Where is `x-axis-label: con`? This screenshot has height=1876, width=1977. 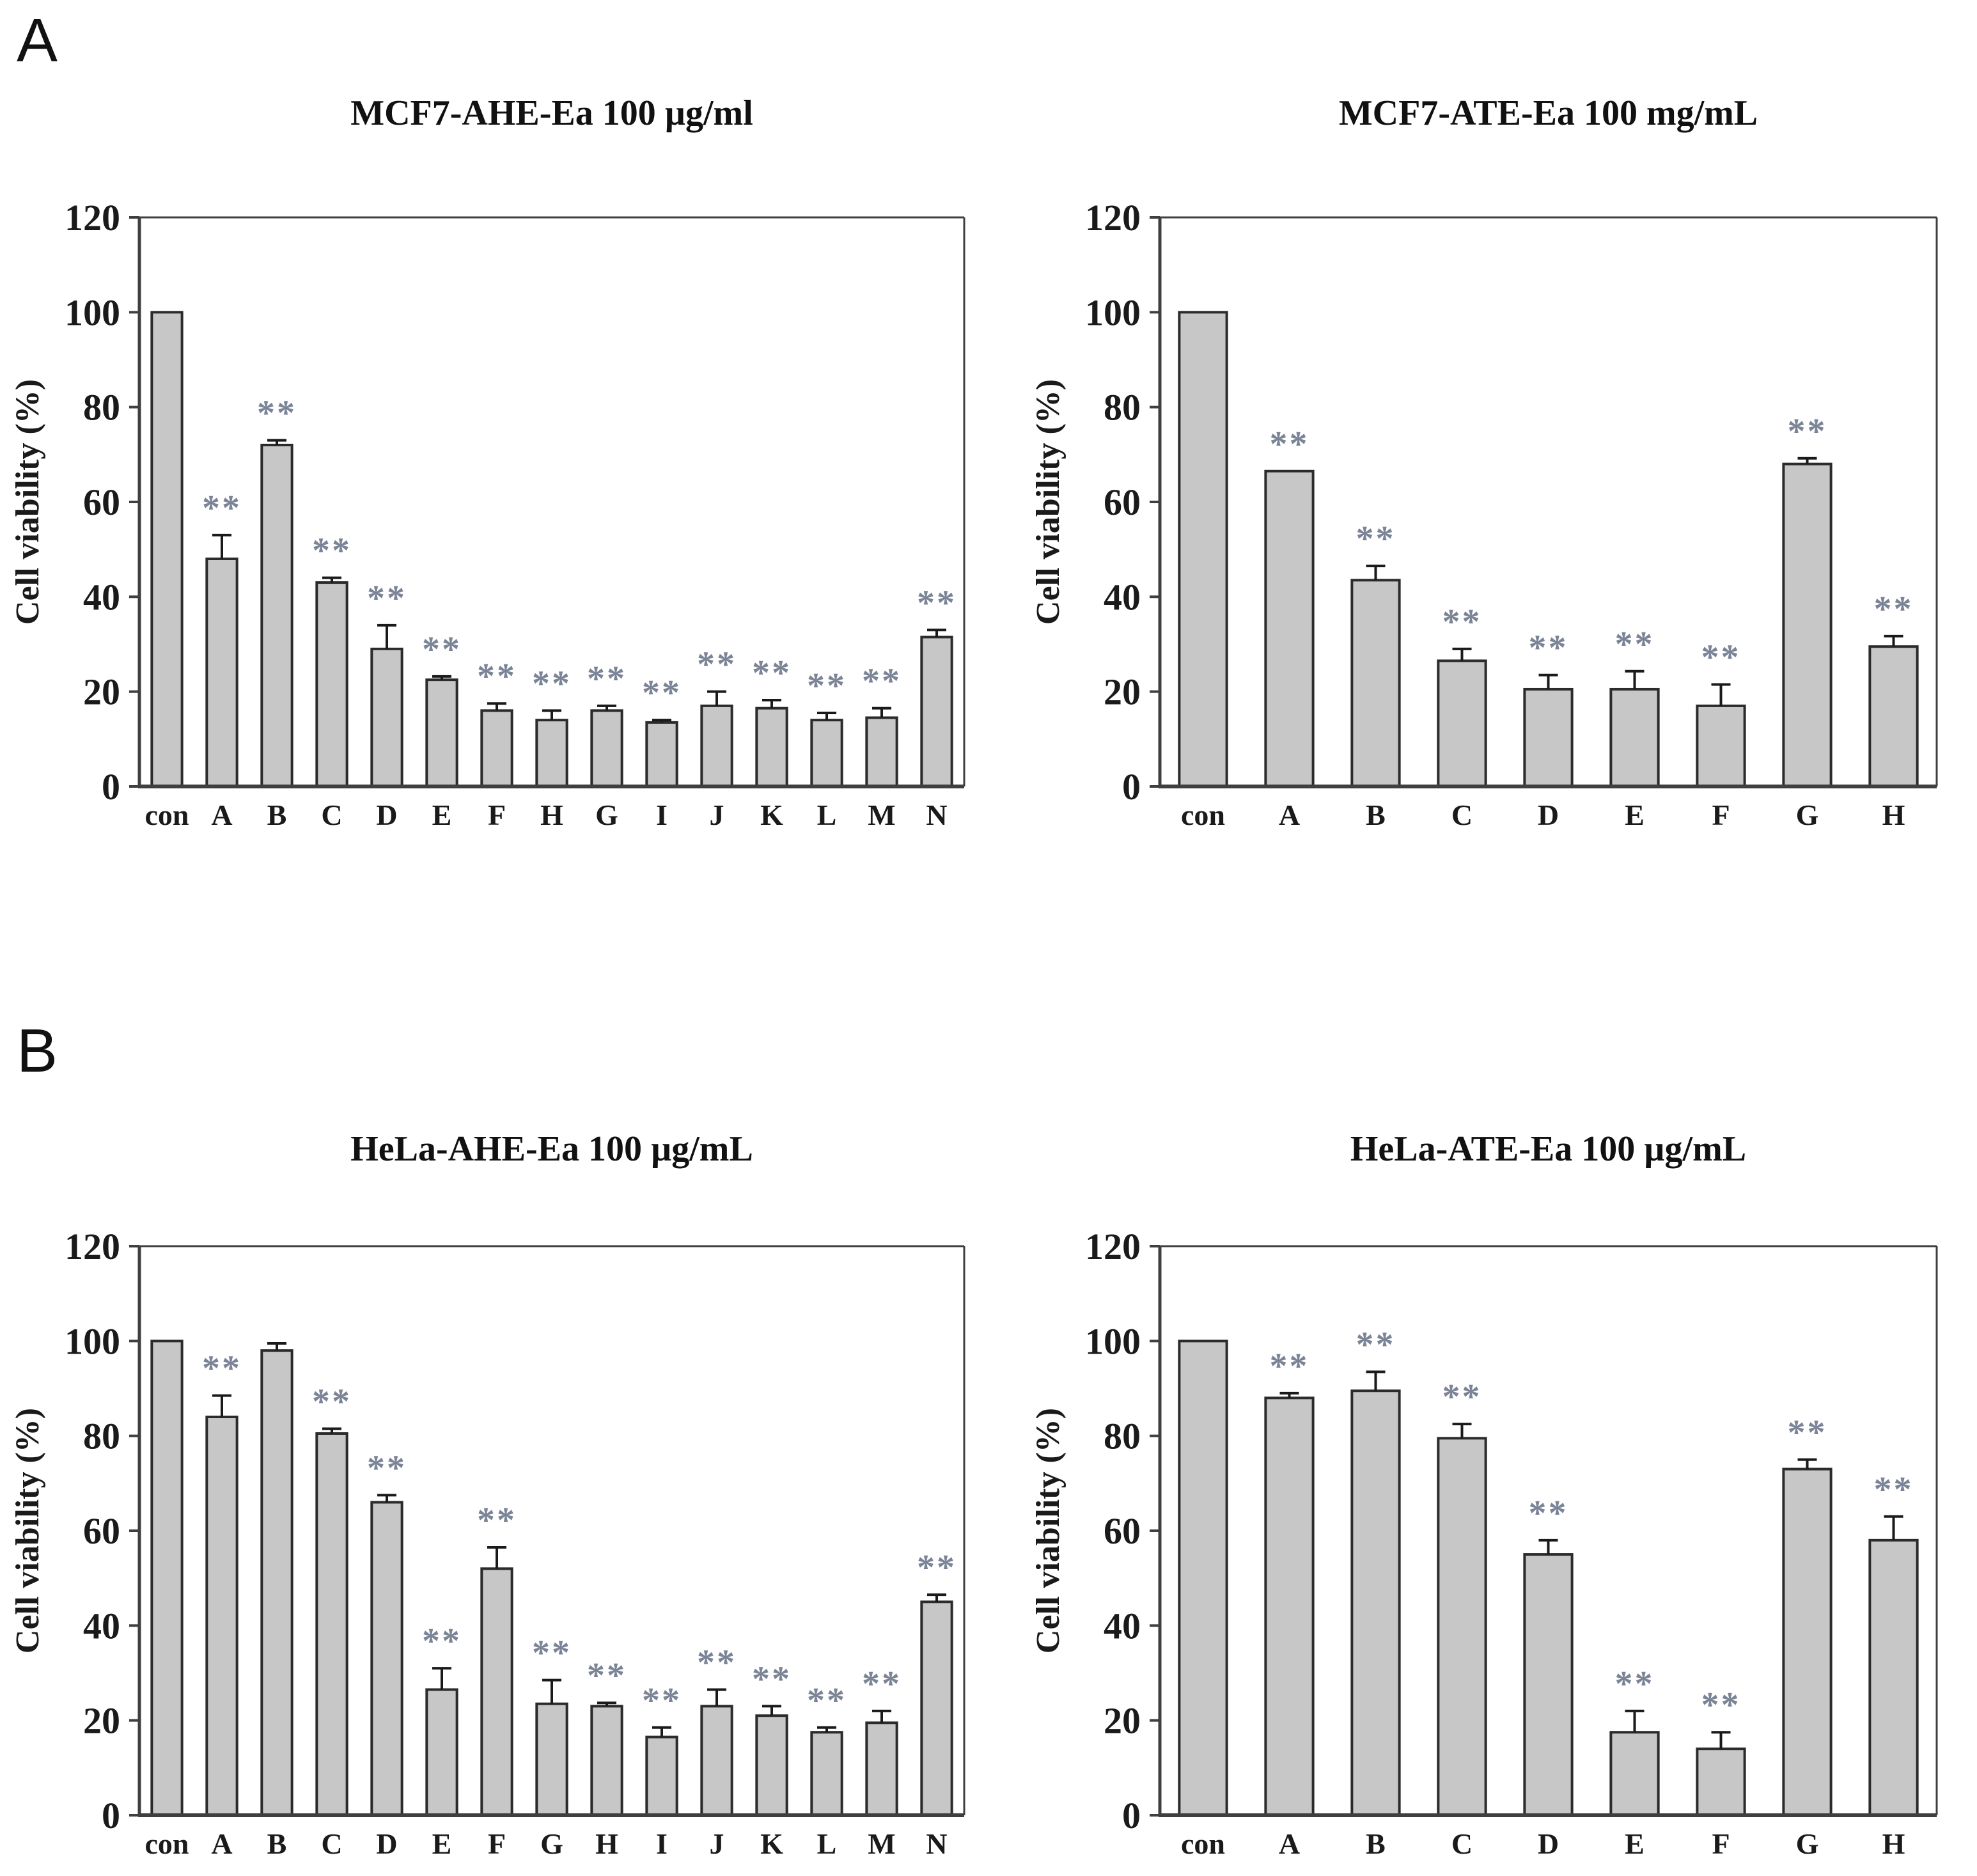
x-axis-label: con is located at coordinates (1203, 815).